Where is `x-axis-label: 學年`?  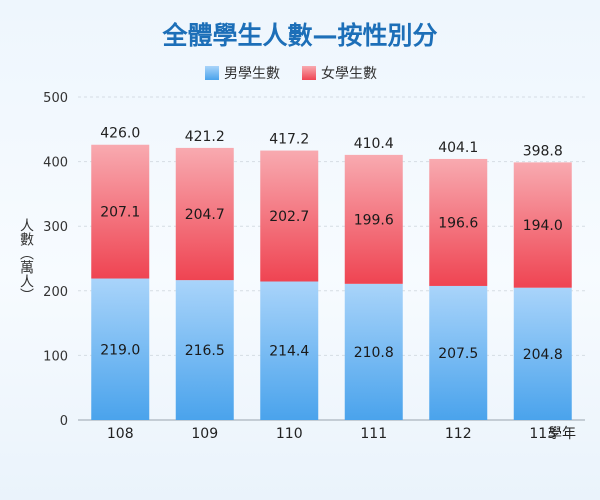 x-axis-label: 學年 is located at coordinates (562, 434).